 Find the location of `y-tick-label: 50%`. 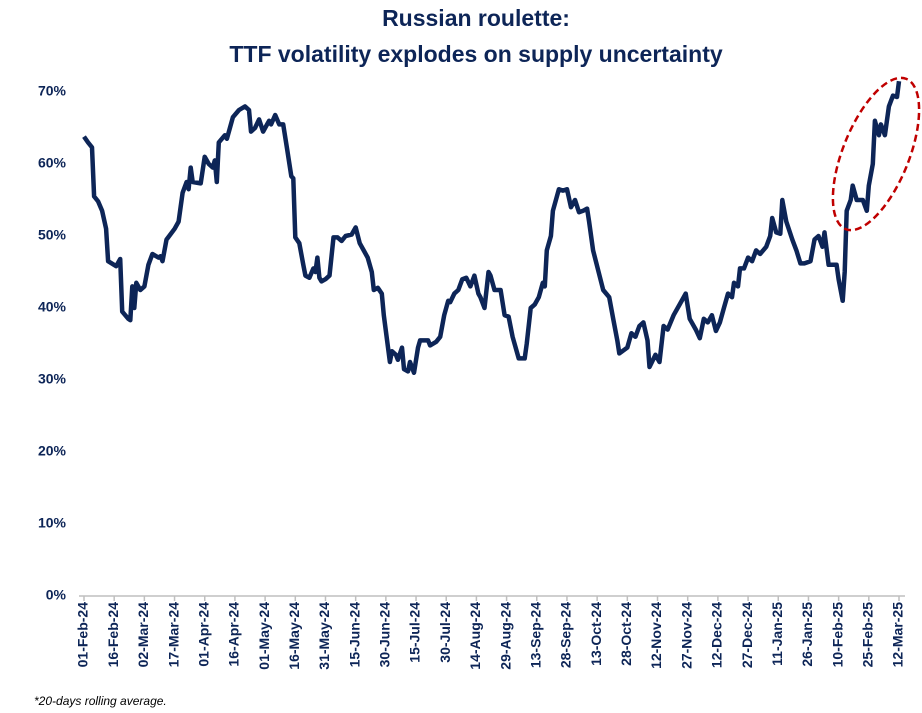

y-tick-label: 50% is located at coordinates (52, 235).